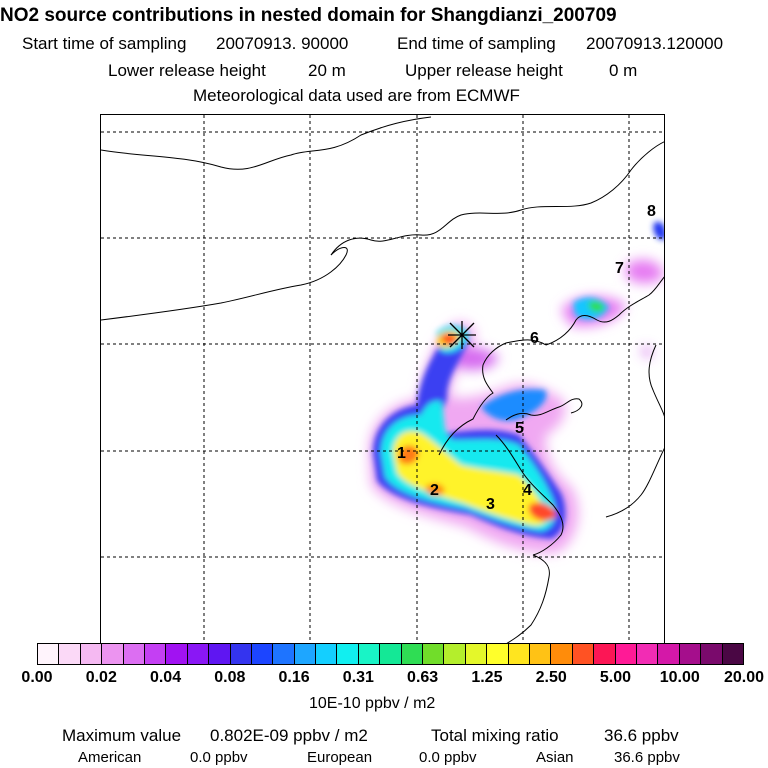 The height and width of the screenshot is (768, 768). What do you see at coordinates (527, 490) in the screenshot?
I see `region-label-4: 4` at bounding box center [527, 490].